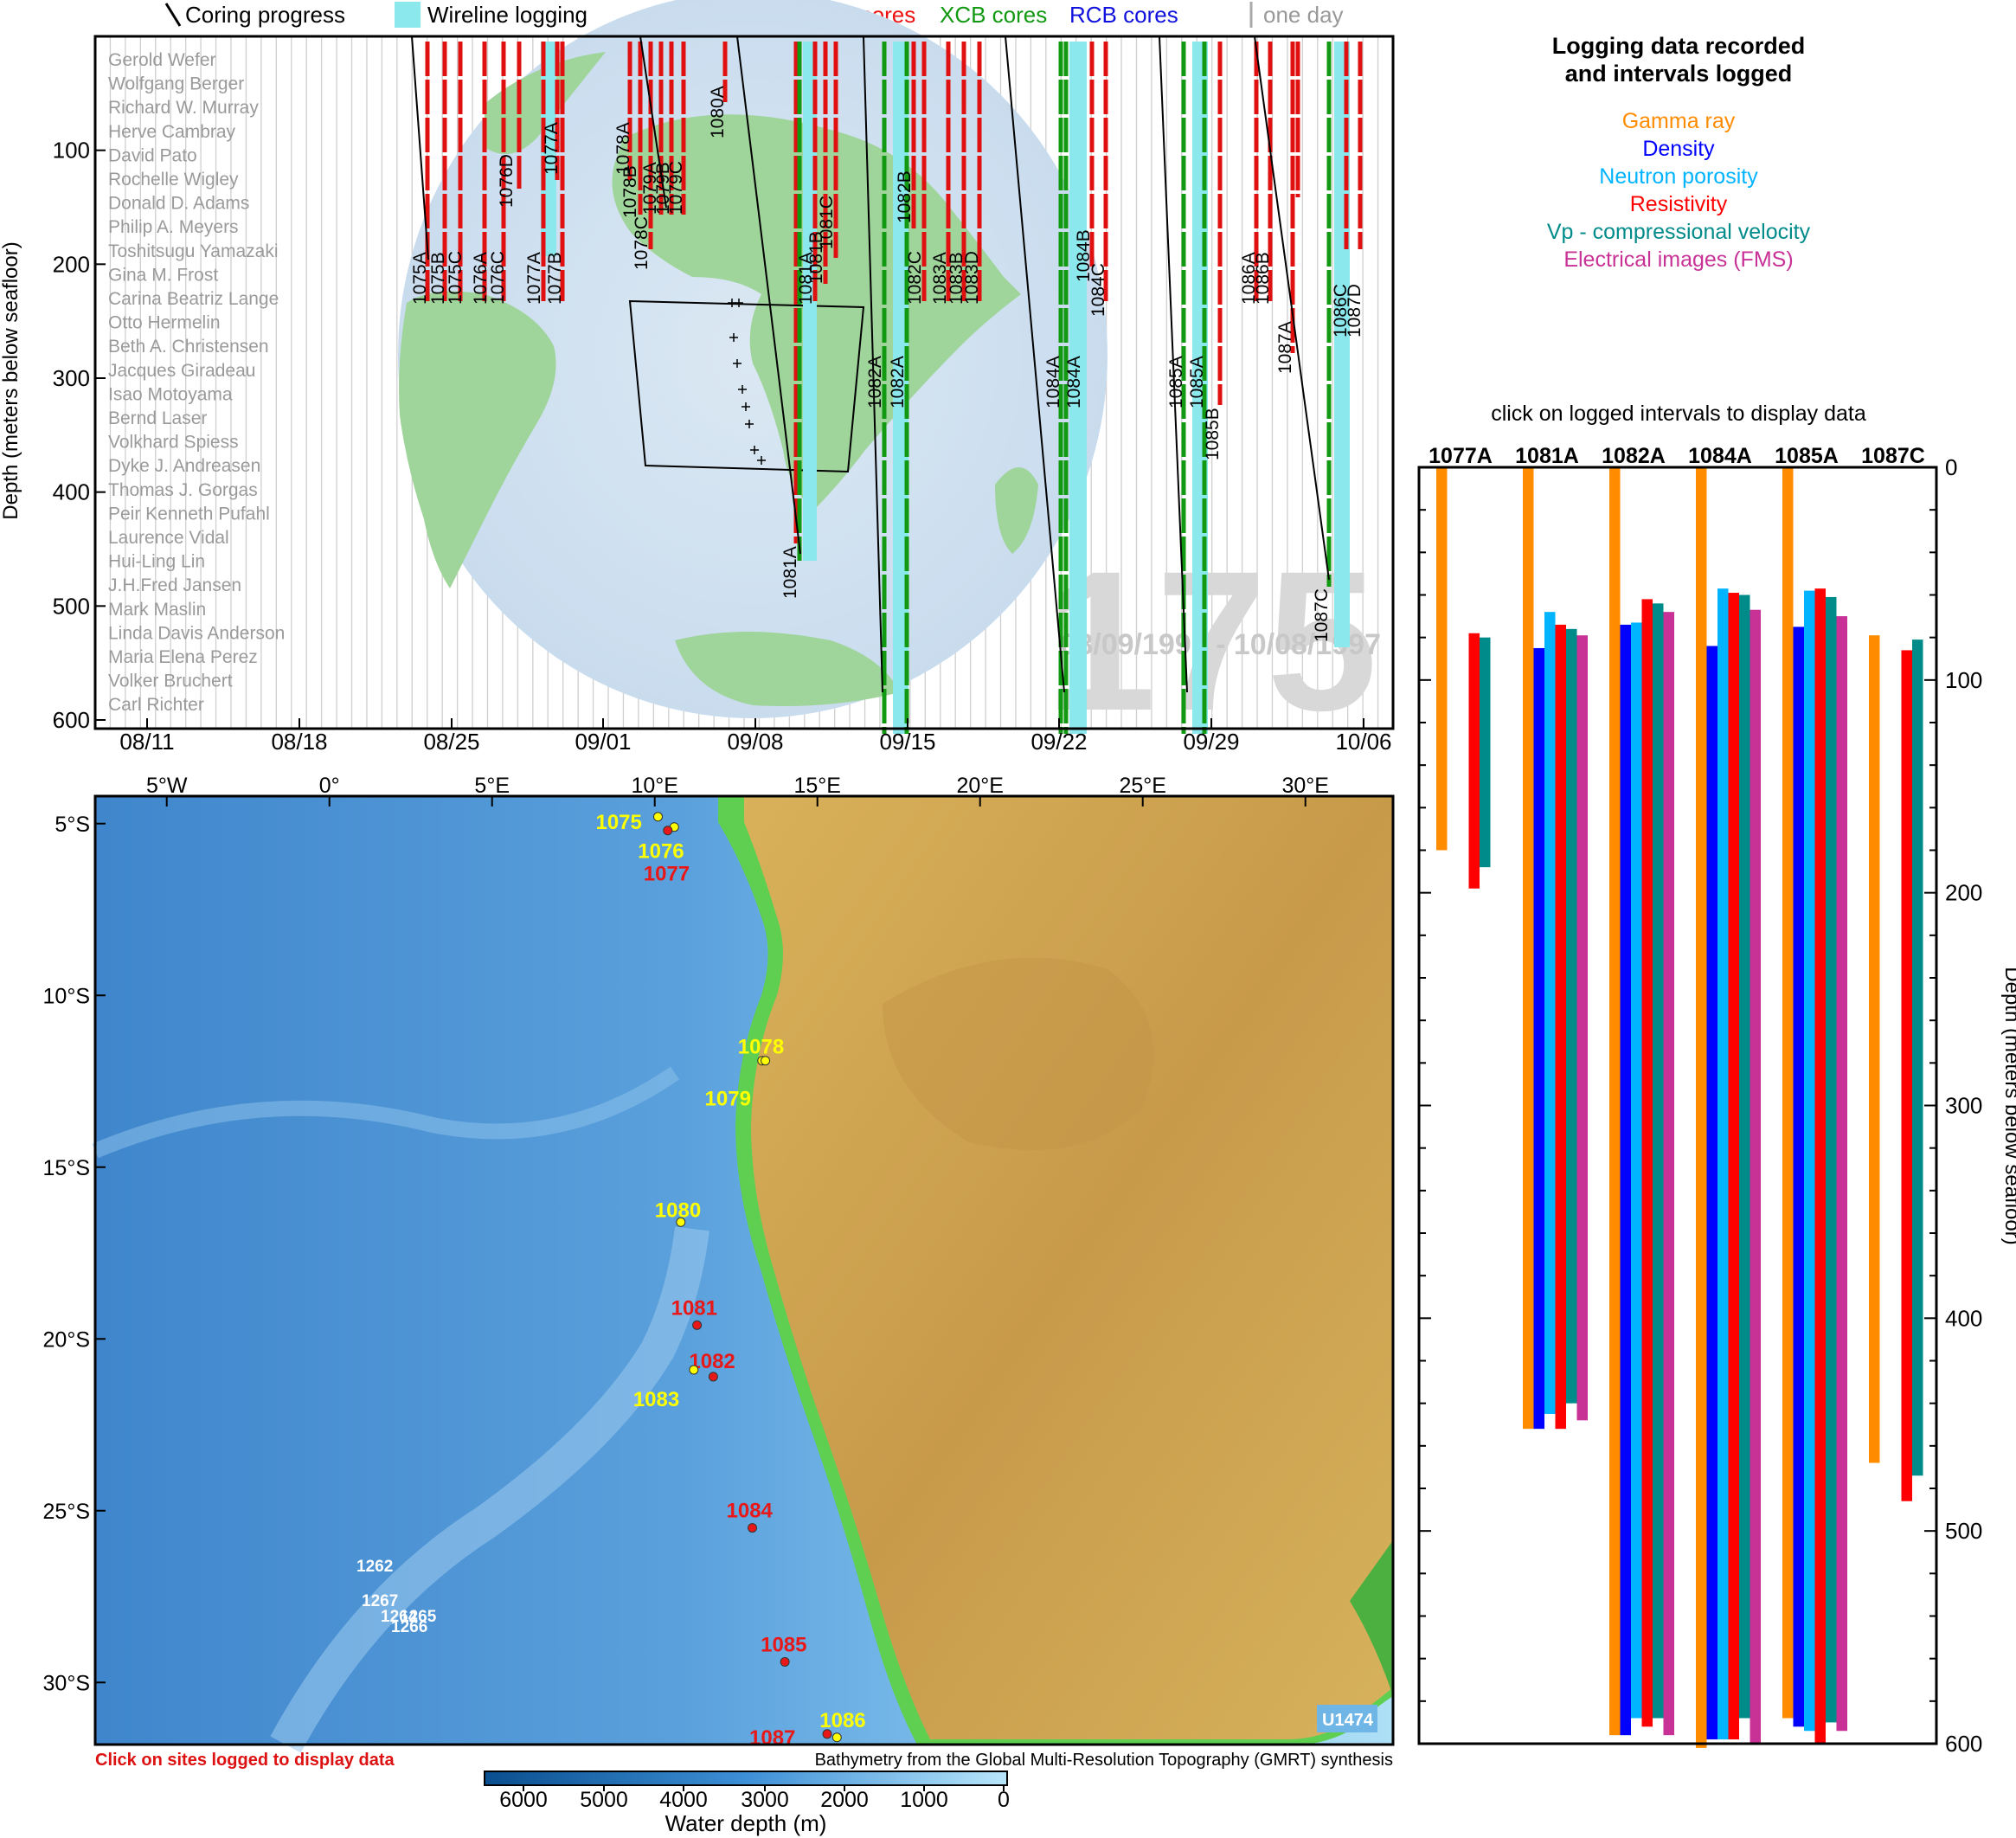  Describe the element at coordinates (418, 1617) in the screenshot. I see `other-site-label: 1265` at that location.